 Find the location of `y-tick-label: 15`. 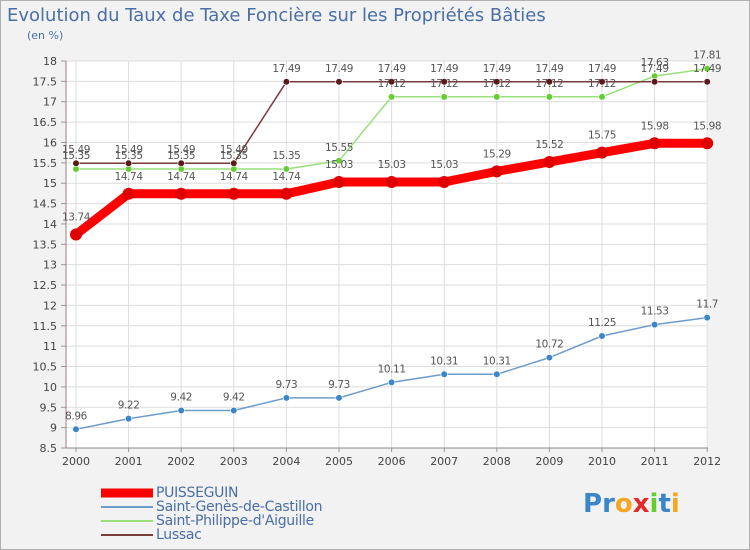

y-tick-label: 15 is located at coordinates (50, 183).